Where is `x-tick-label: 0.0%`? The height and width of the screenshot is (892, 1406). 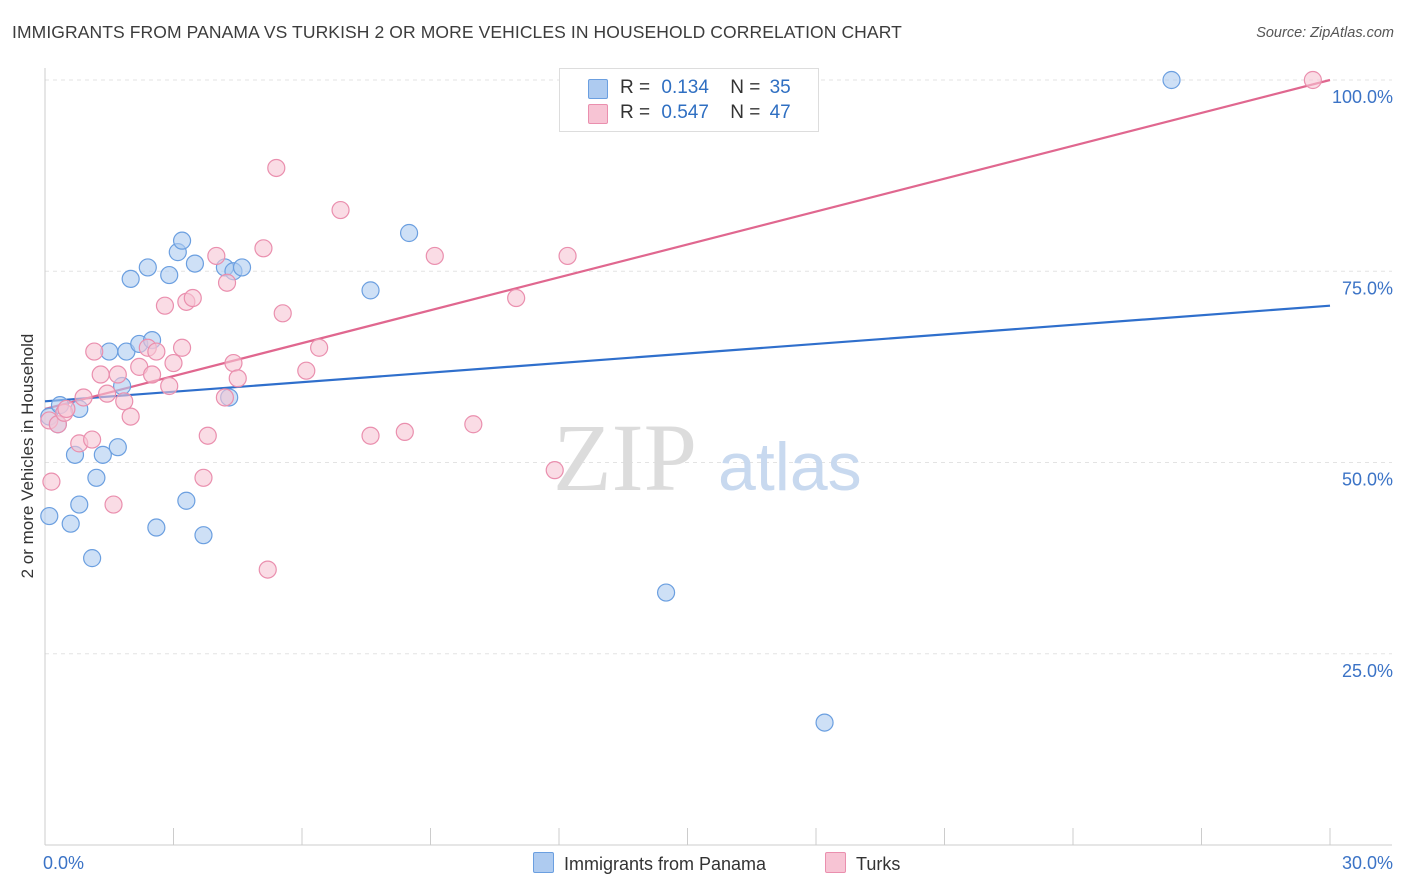
x-tick-label: 0.0% is located at coordinates (63, 863).